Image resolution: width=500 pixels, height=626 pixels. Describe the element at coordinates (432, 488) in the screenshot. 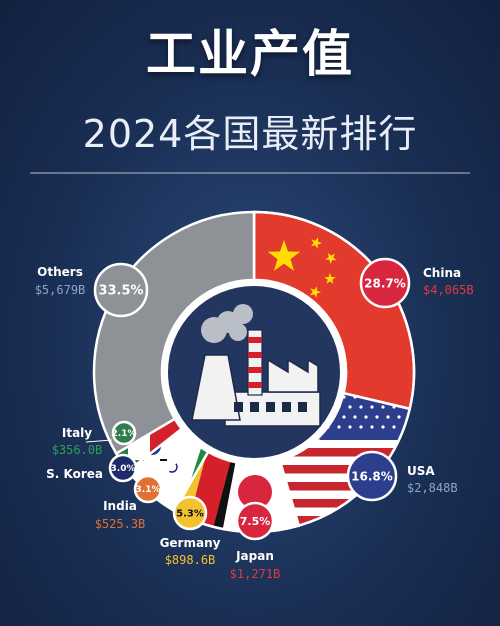

I see `amount-label-usa: $2,848B` at that location.